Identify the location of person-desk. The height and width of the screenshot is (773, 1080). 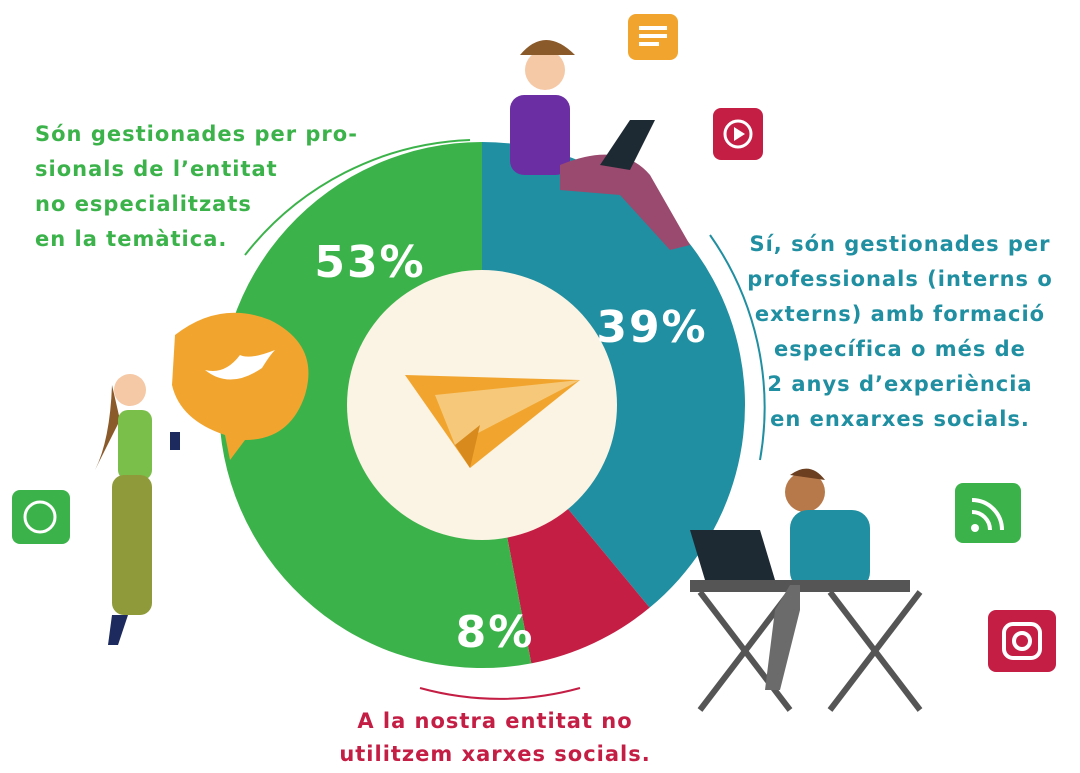
(806, 590).